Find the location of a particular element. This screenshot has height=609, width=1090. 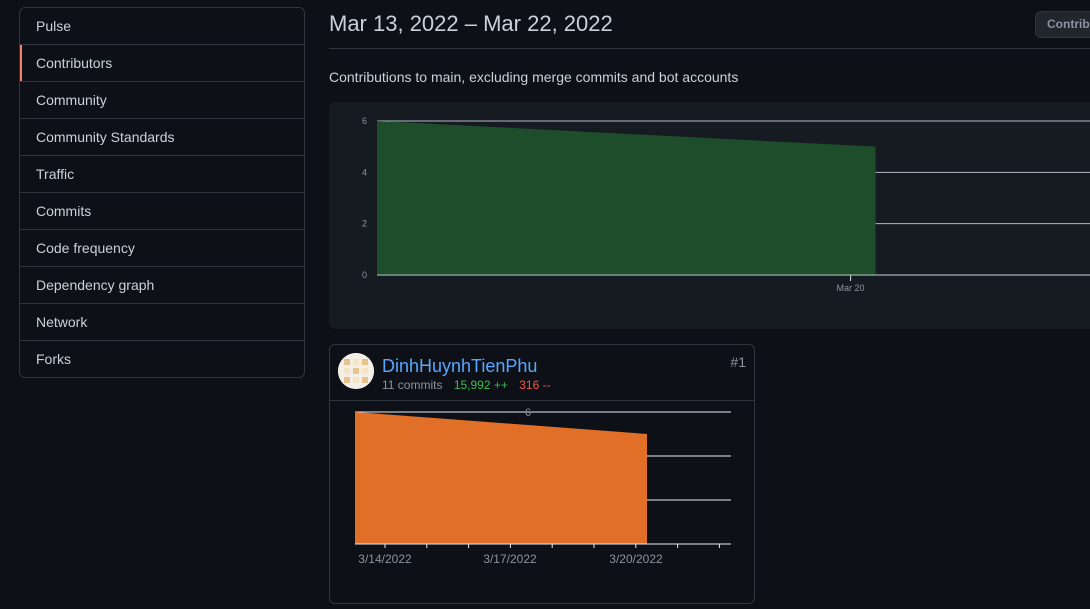

deletions-count: 316 -- is located at coordinates (535, 385).